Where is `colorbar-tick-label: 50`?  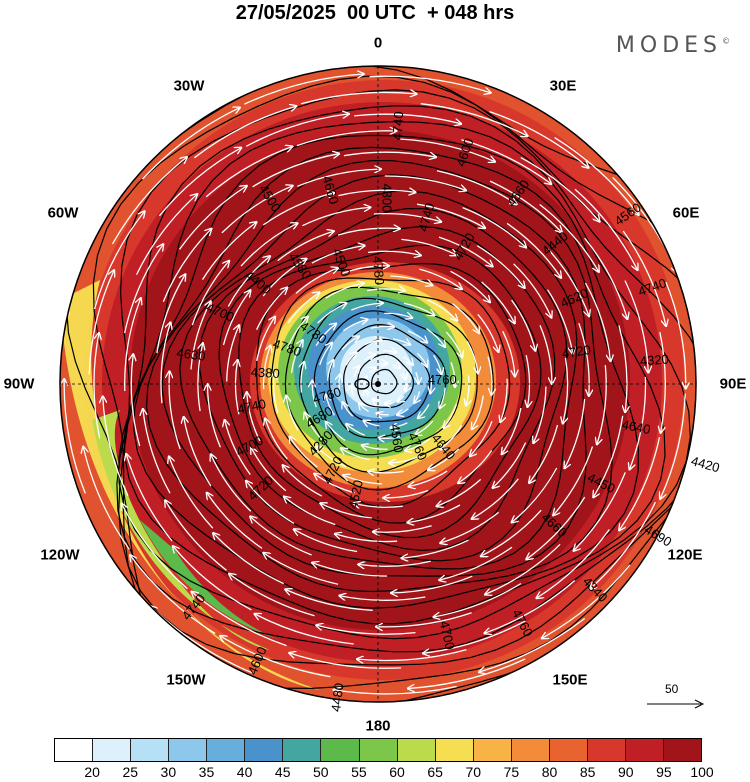 colorbar-tick-label: 50 is located at coordinates (321, 772).